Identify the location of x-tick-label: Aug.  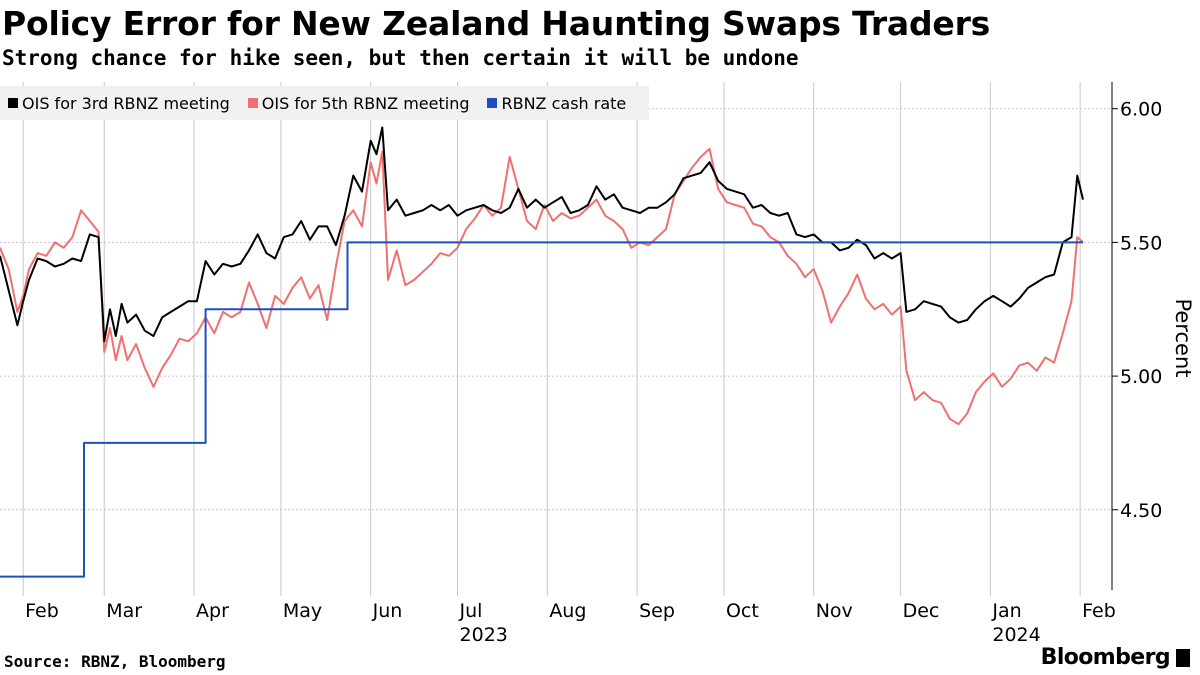
(567, 611).